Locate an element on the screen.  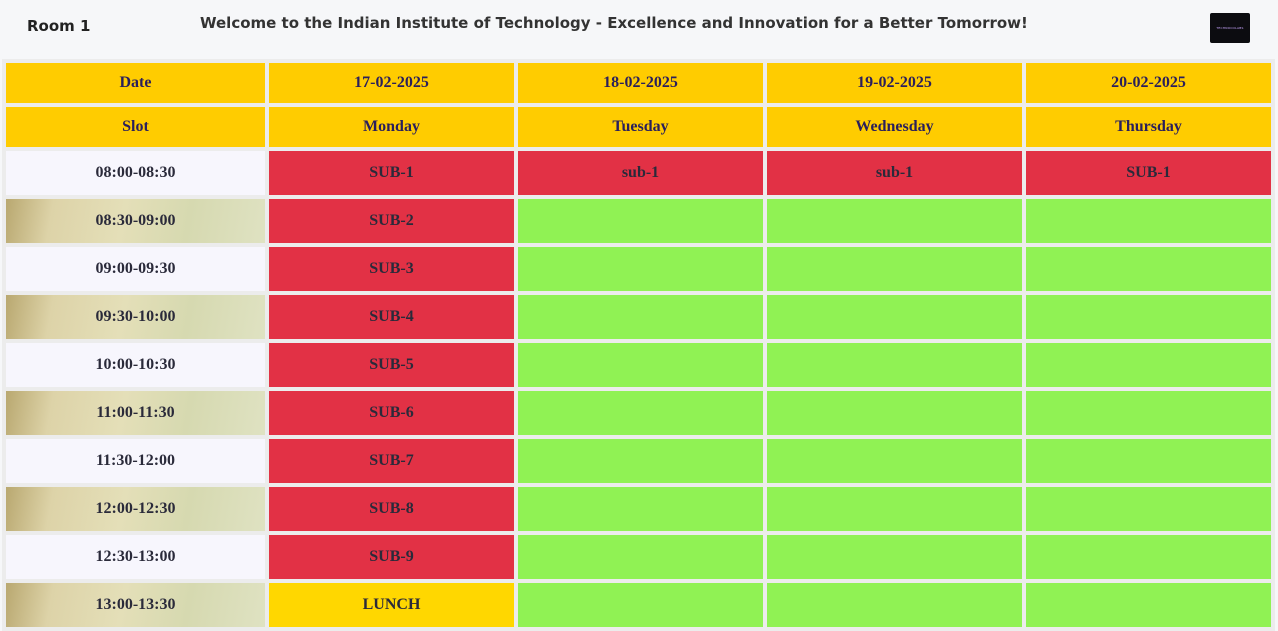
booked-cell: SUB-8 is located at coordinates (391, 509).